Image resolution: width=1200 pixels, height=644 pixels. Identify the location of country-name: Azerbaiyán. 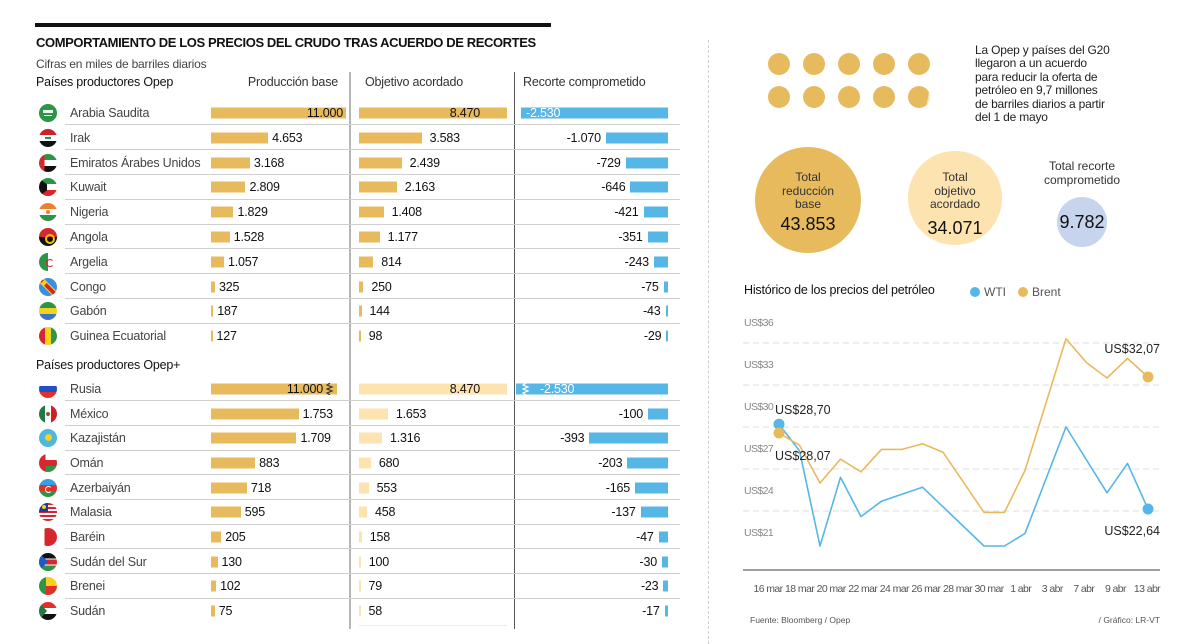
(100, 487).